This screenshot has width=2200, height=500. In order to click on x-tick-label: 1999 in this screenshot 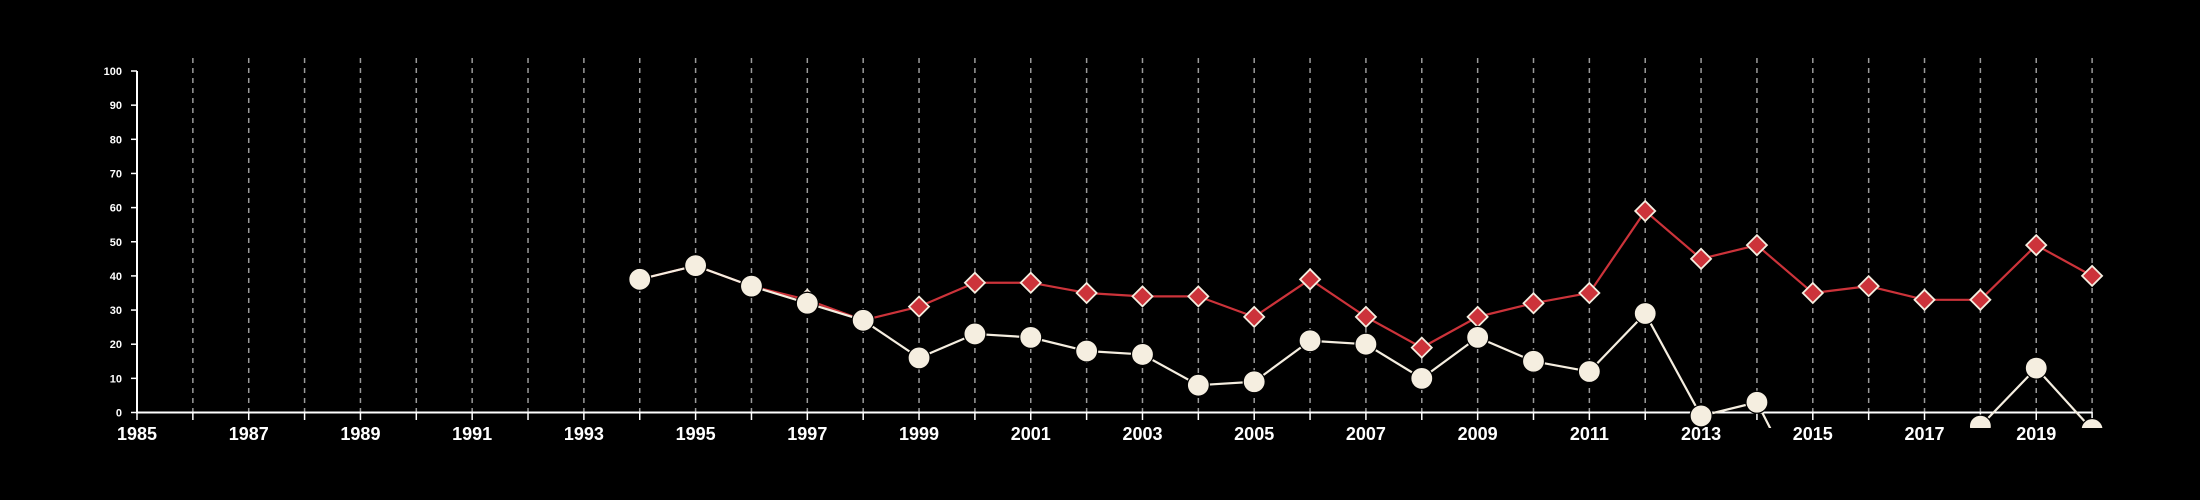, I will do `click(919, 434)`.